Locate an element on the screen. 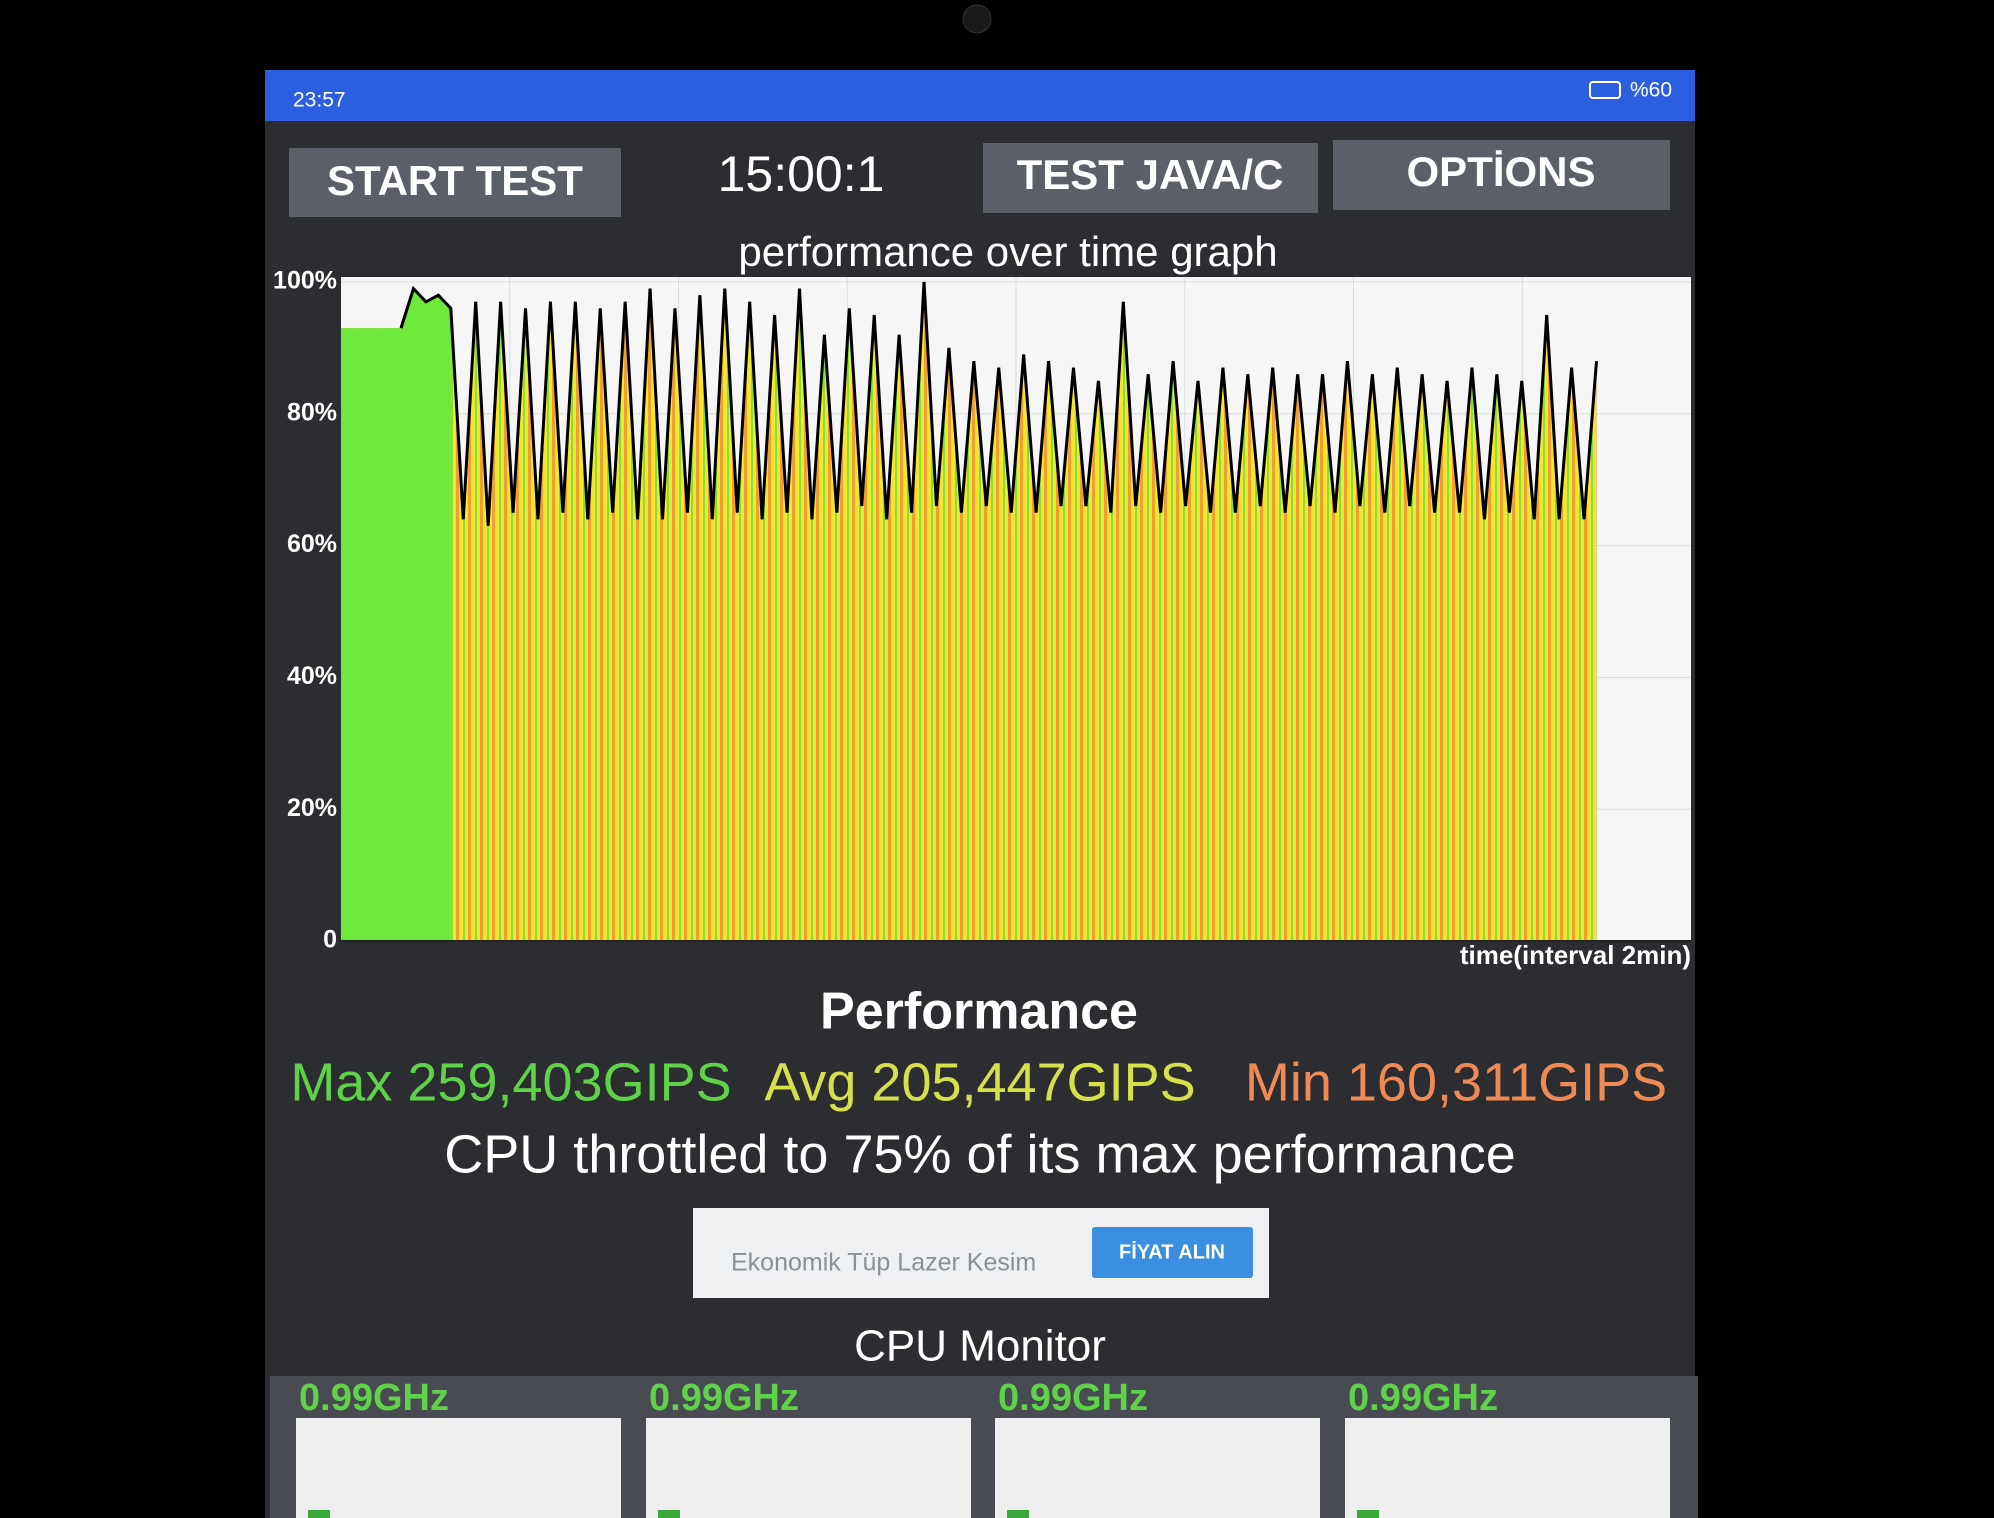  status-time: 23:57 is located at coordinates (319, 100).